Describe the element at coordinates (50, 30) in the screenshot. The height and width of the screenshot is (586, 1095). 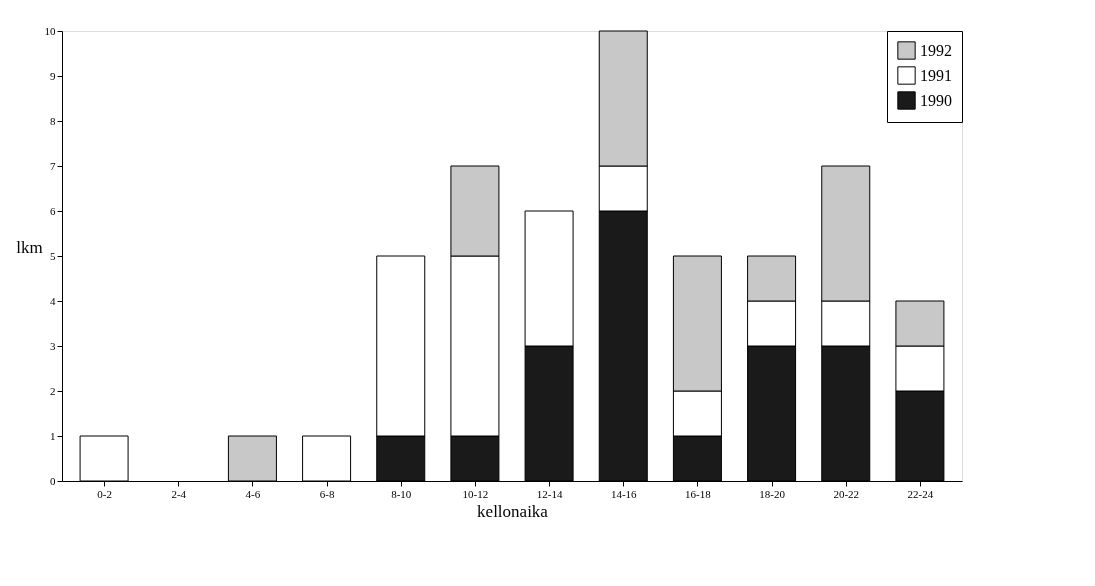
I see `y-tick-label: 10` at that location.